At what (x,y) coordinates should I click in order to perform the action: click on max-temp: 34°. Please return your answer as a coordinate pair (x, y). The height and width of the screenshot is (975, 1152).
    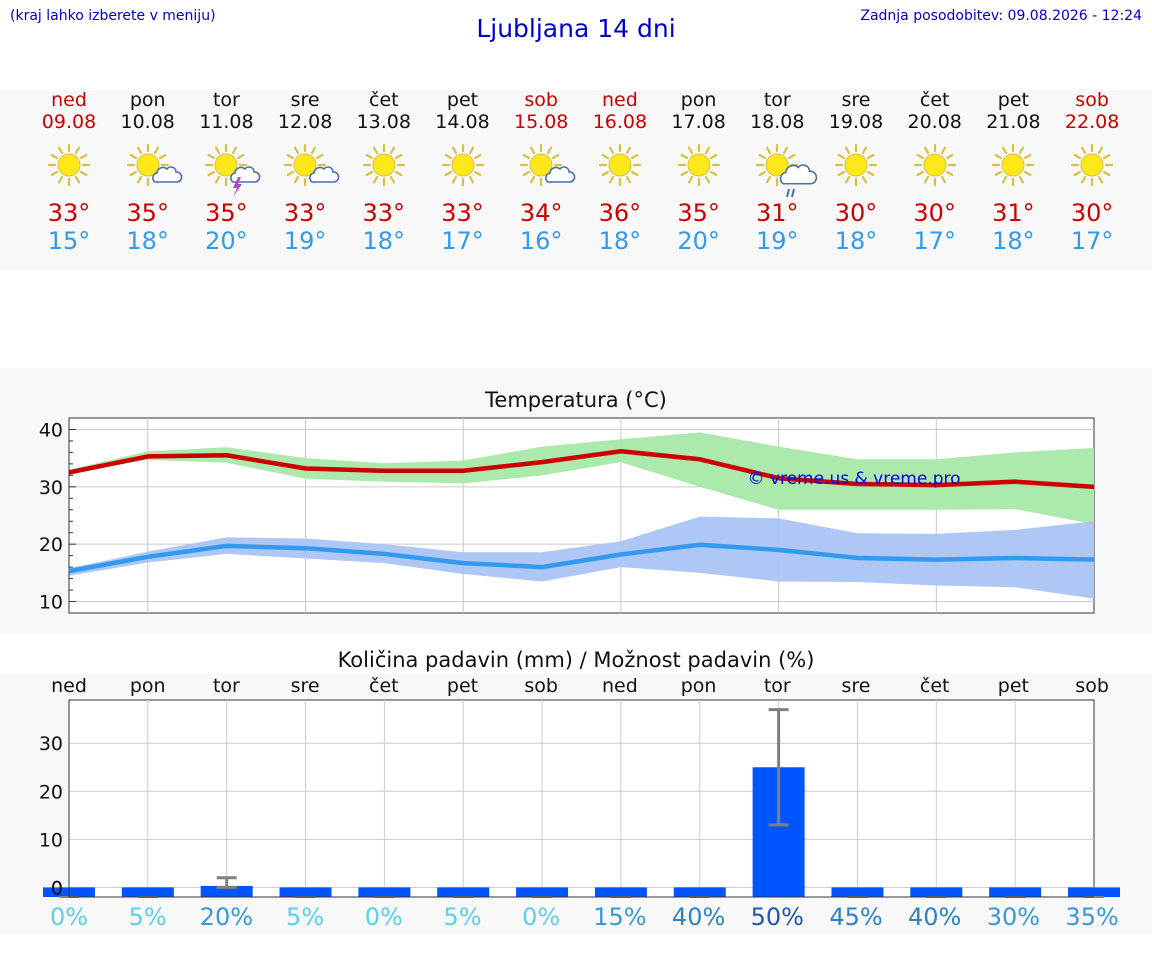
    Looking at the image, I should click on (541, 213).